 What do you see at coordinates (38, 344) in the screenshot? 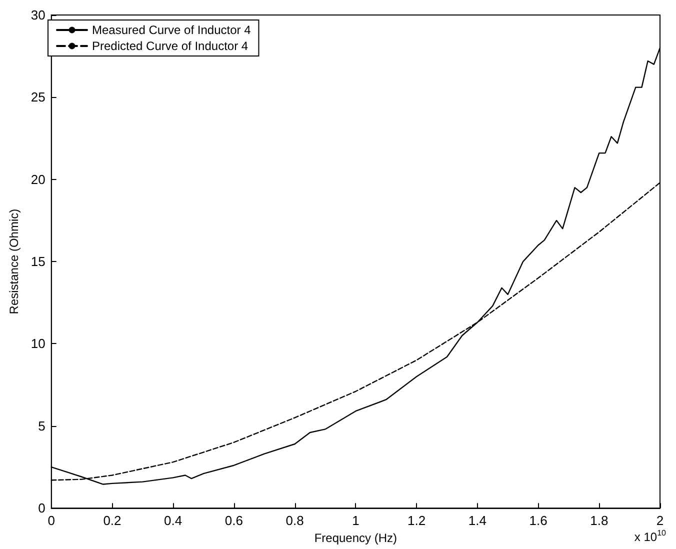
I see `y-tick-label: 10` at bounding box center [38, 344].